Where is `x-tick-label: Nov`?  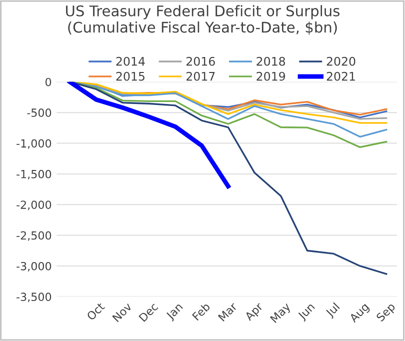
x-tick-label: Nov is located at coordinates (122, 312).